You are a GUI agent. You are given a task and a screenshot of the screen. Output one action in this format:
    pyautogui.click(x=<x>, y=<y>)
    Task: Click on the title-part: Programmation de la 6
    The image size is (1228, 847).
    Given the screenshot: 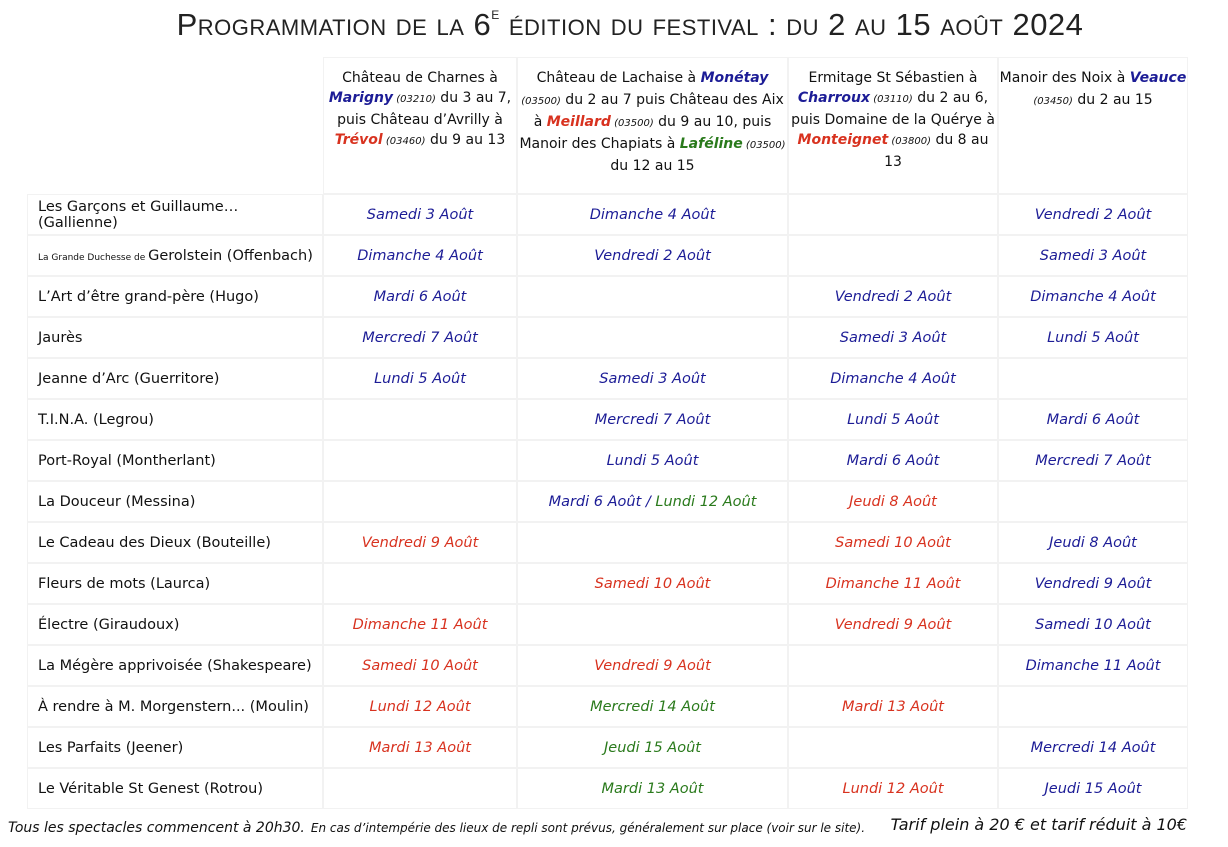 What is the action you would take?
    pyautogui.click(x=334, y=24)
    